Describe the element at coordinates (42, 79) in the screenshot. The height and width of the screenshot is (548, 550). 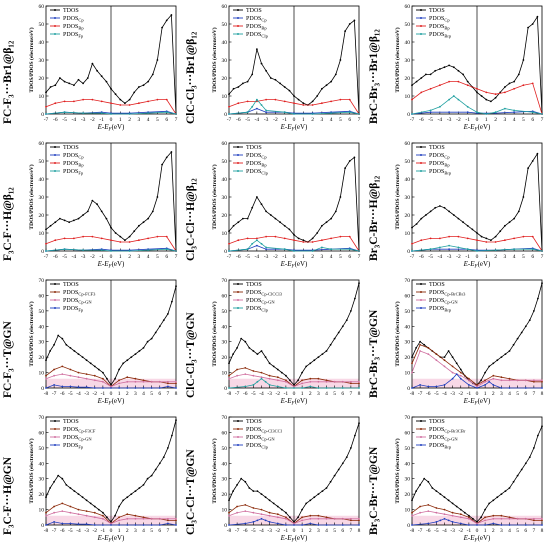
I see `y-tick-label: 20` at that location.